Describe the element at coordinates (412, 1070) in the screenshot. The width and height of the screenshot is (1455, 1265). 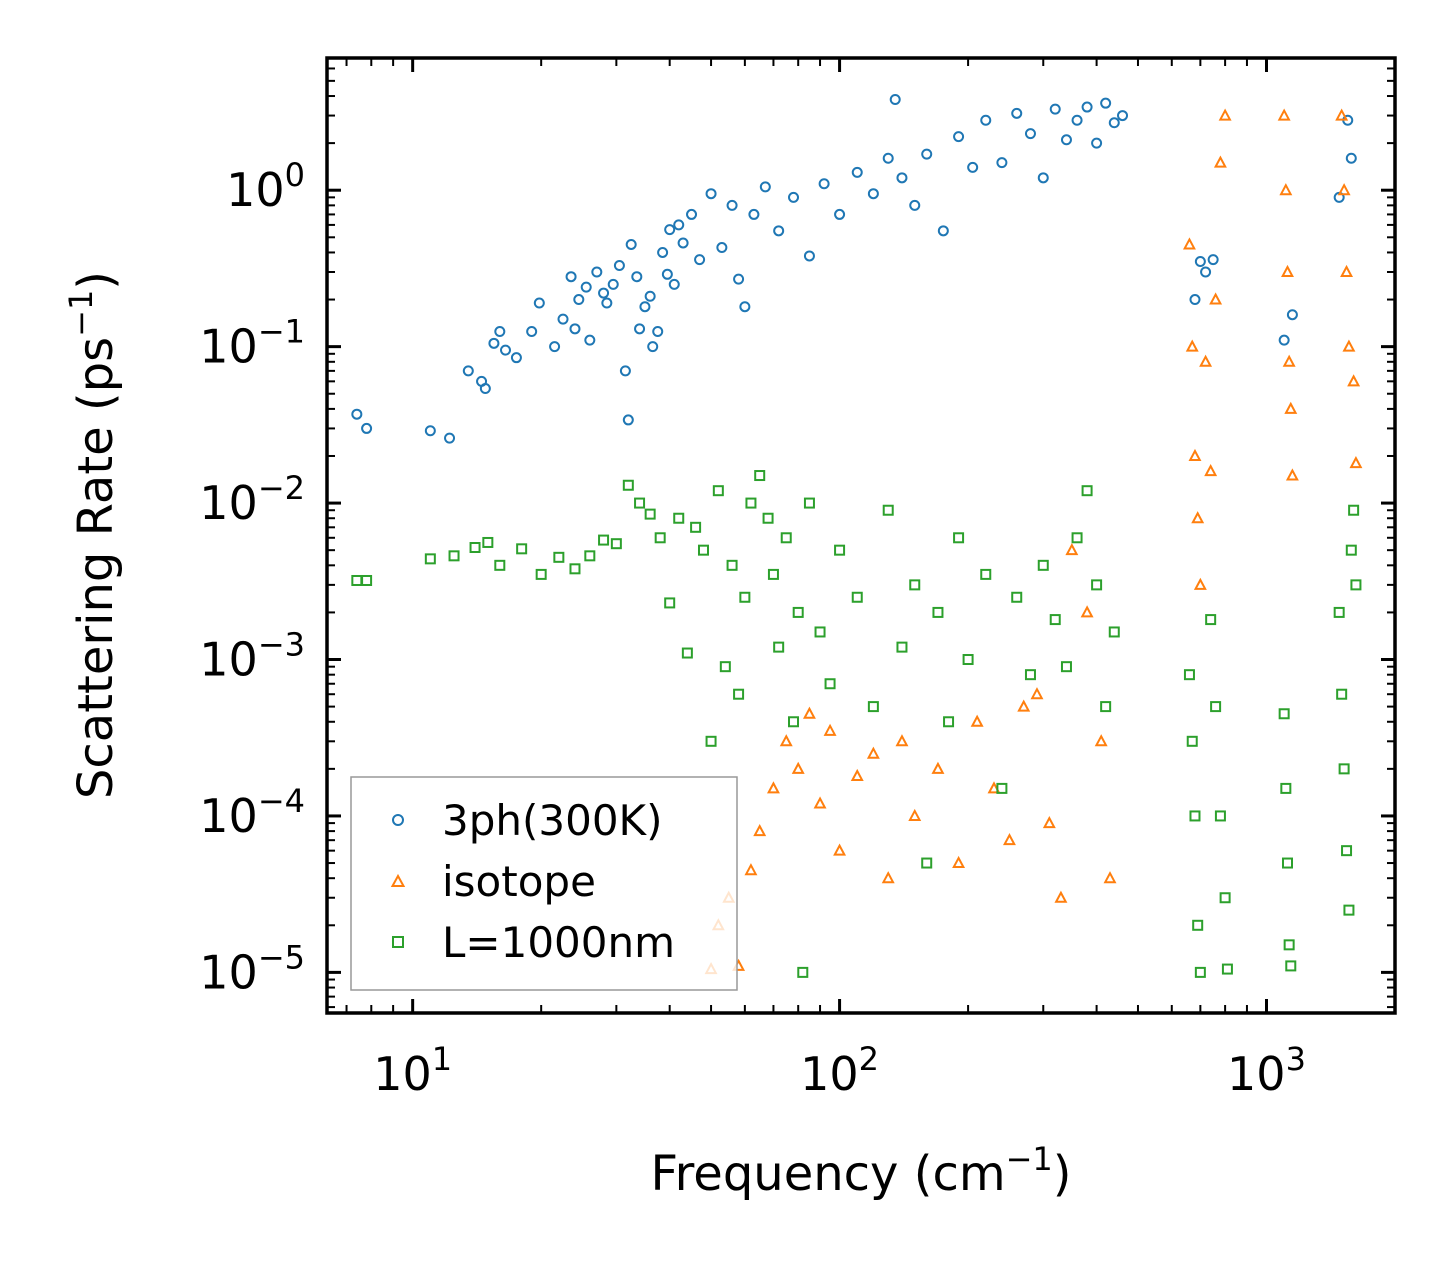
I see `x-tick-label: 101` at that location.